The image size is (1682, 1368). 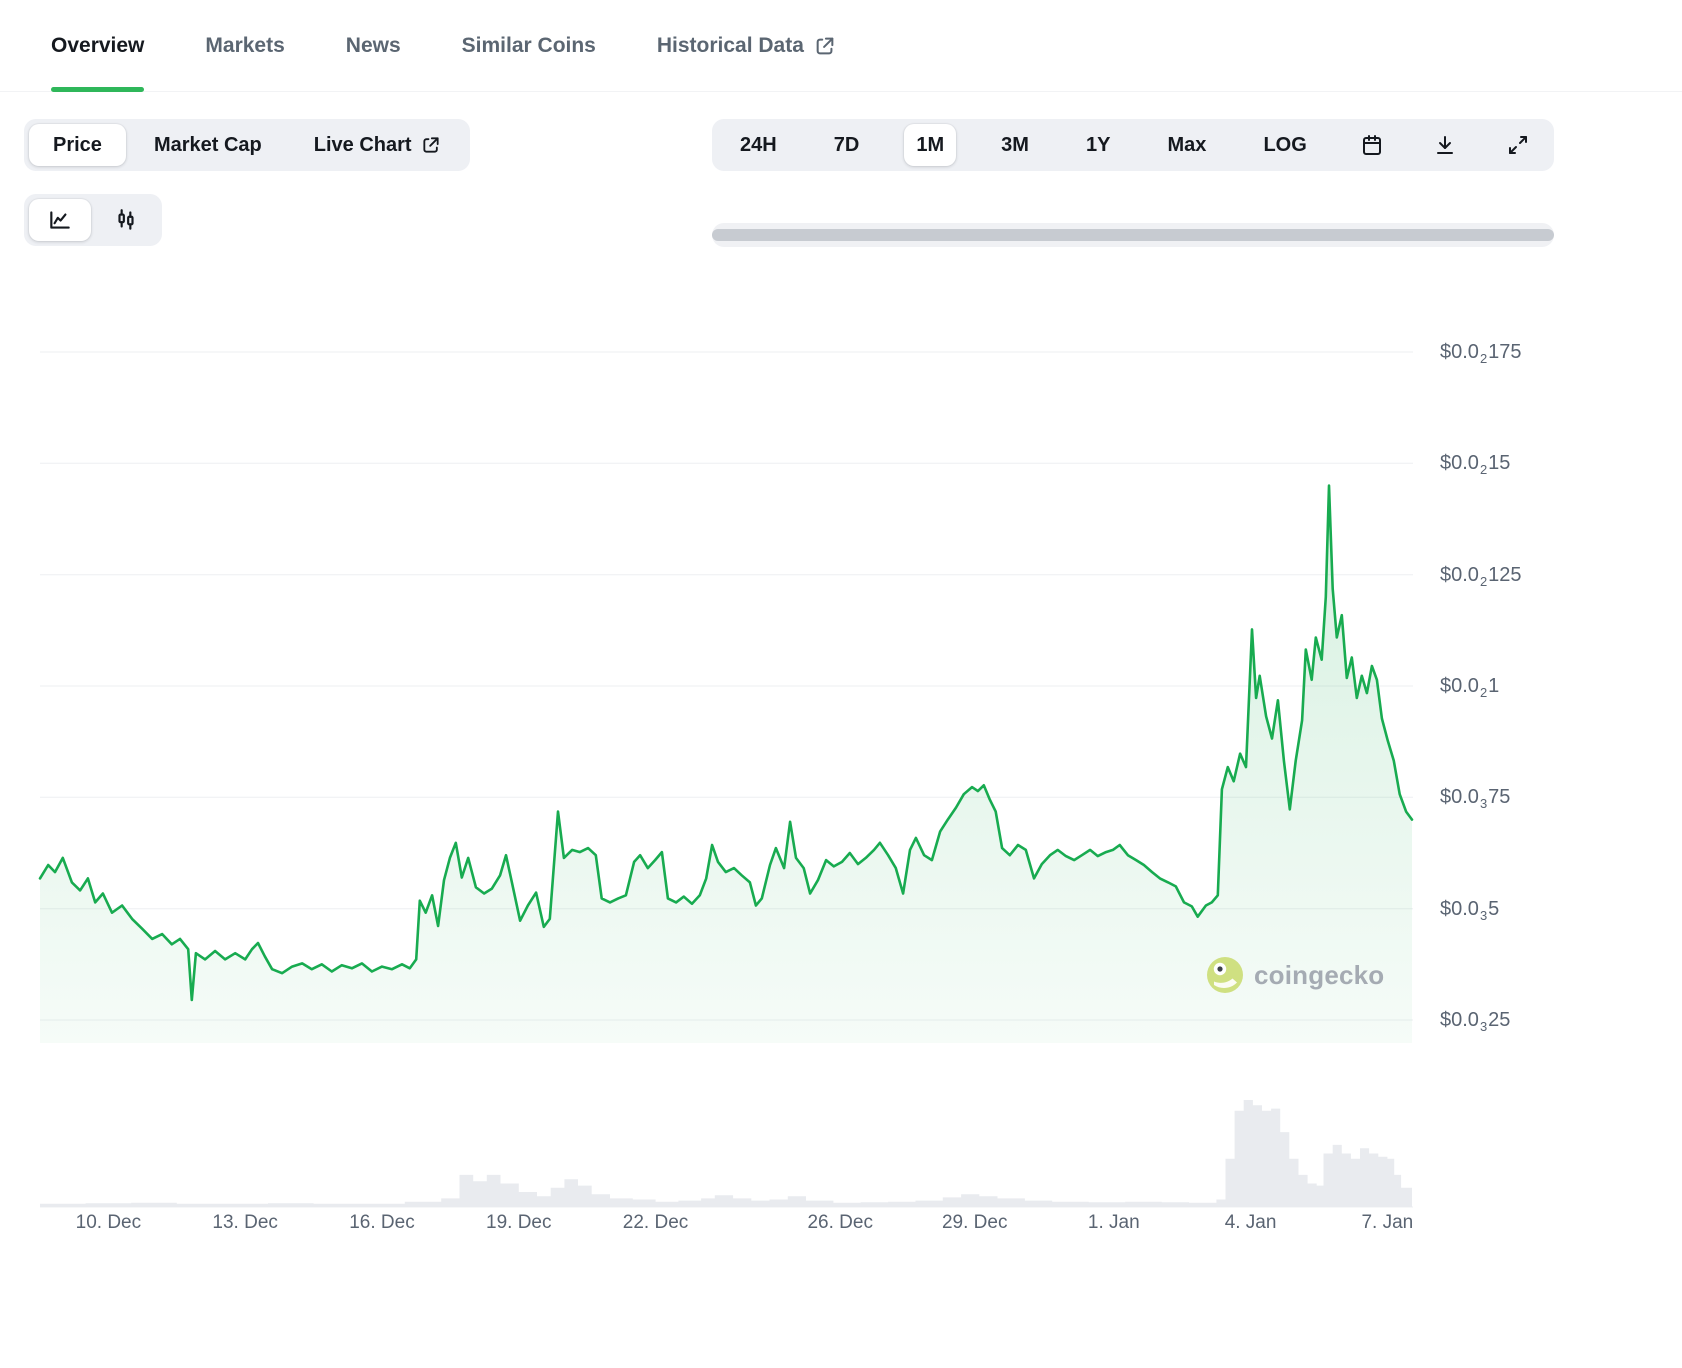 I want to click on candlestick-chart-type-button, so click(x=126, y=220).